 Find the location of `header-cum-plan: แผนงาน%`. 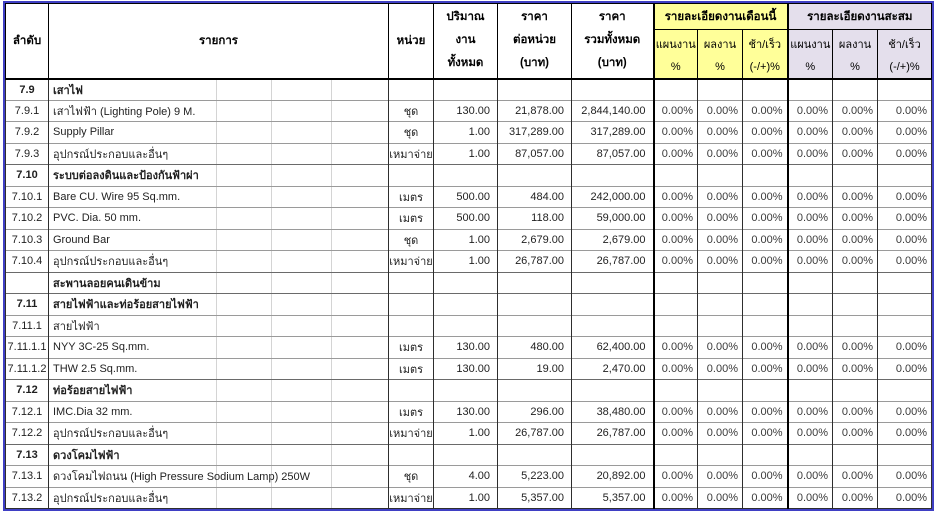

header-cum-plan: แผนงาน% is located at coordinates (810, 54).